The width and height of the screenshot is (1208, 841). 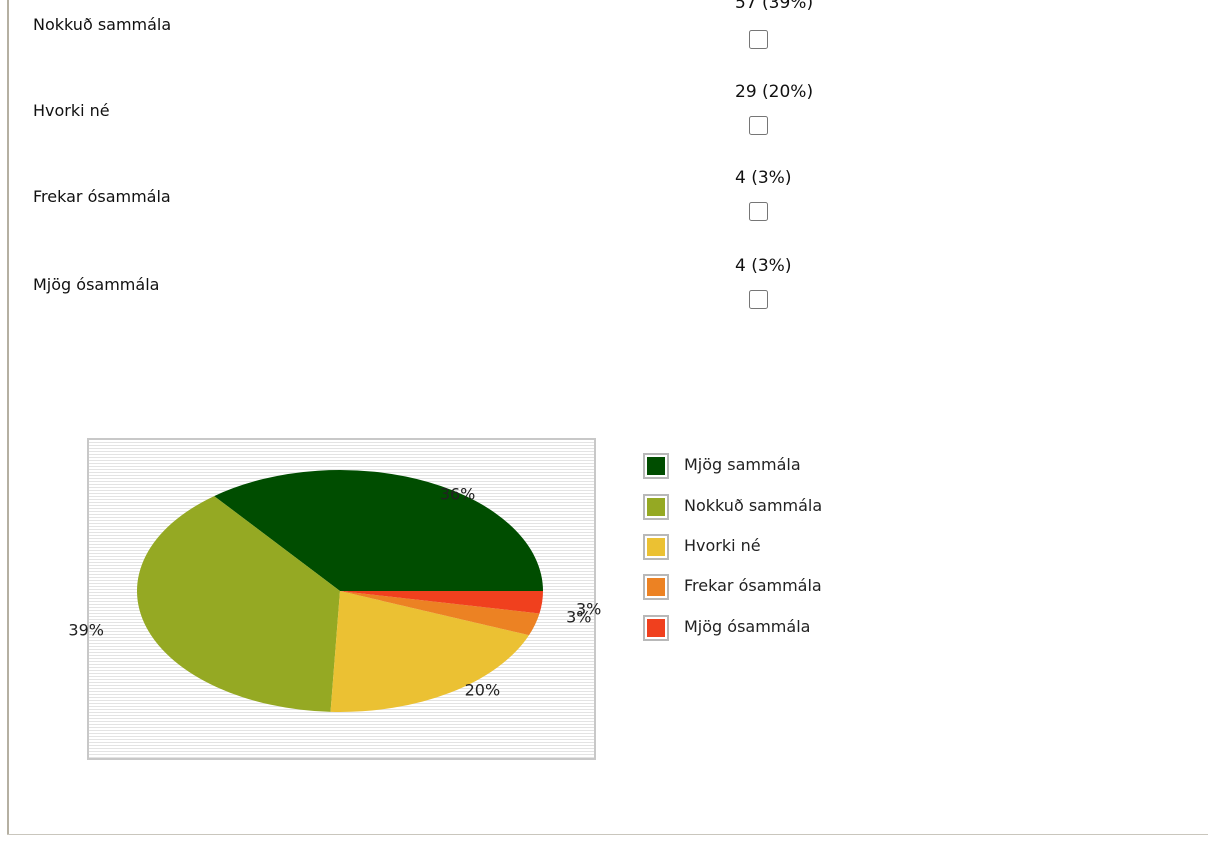 What do you see at coordinates (747, 626) in the screenshot?
I see `legend-label: Mjög ósammála` at bounding box center [747, 626].